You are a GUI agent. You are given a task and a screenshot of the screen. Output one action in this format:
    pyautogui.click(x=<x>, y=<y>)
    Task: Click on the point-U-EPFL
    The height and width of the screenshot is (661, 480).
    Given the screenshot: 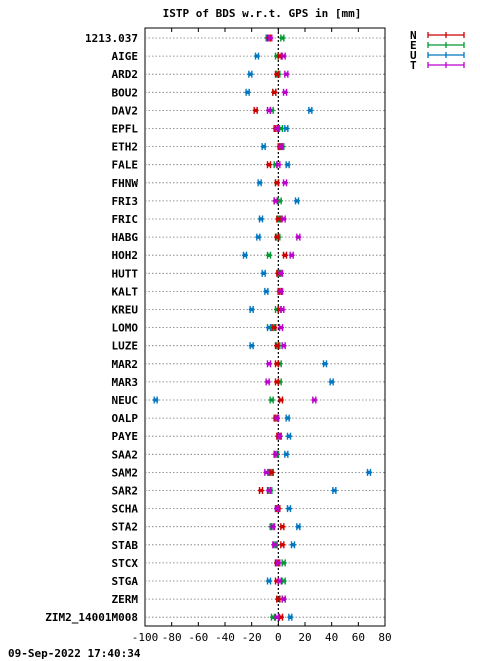 What is the action you would take?
    pyautogui.click(x=286, y=128)
    